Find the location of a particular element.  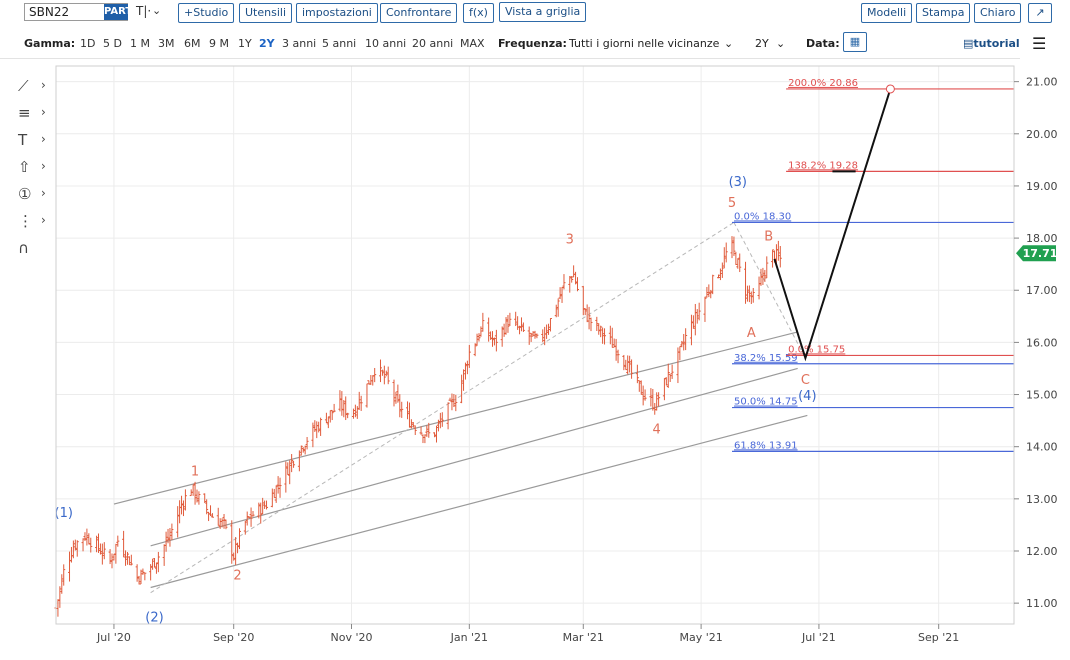

wave-label: (4) is located at coordinates (807, 396).